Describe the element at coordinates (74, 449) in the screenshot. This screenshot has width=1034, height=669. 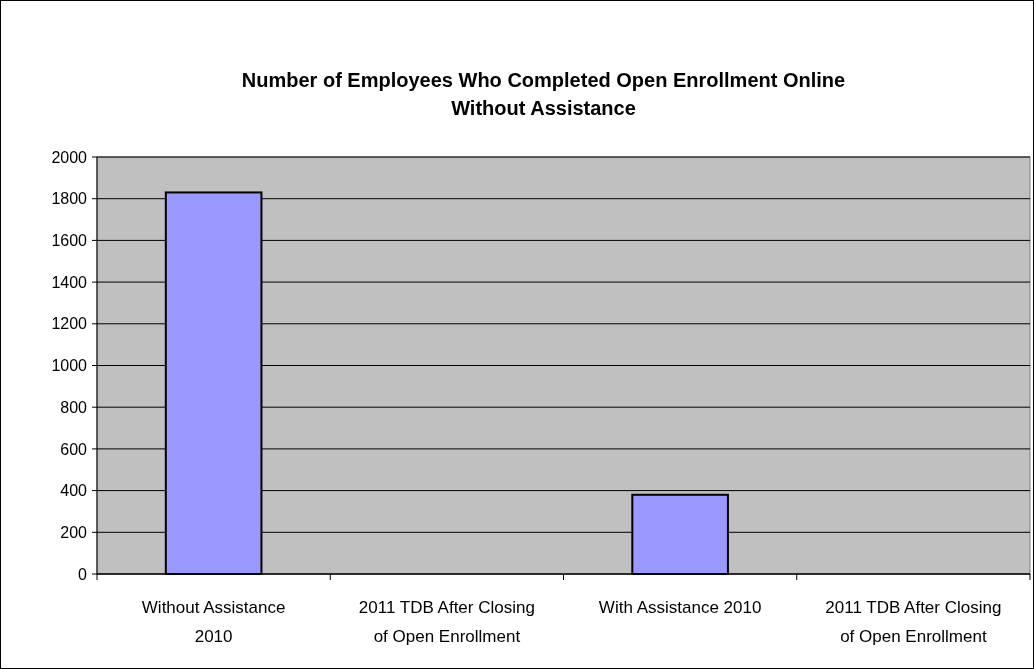
I see `y-tick-label: 600` at that location.